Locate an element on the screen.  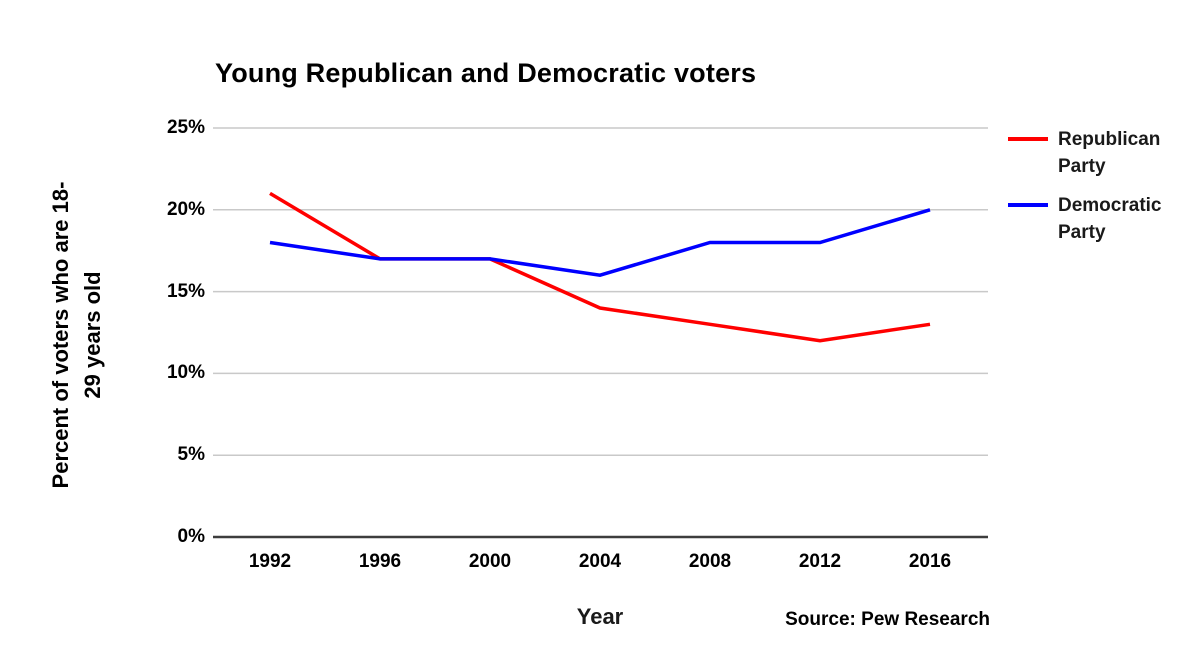
x-tick-label: 1992 is located at coordinates (270, 561).